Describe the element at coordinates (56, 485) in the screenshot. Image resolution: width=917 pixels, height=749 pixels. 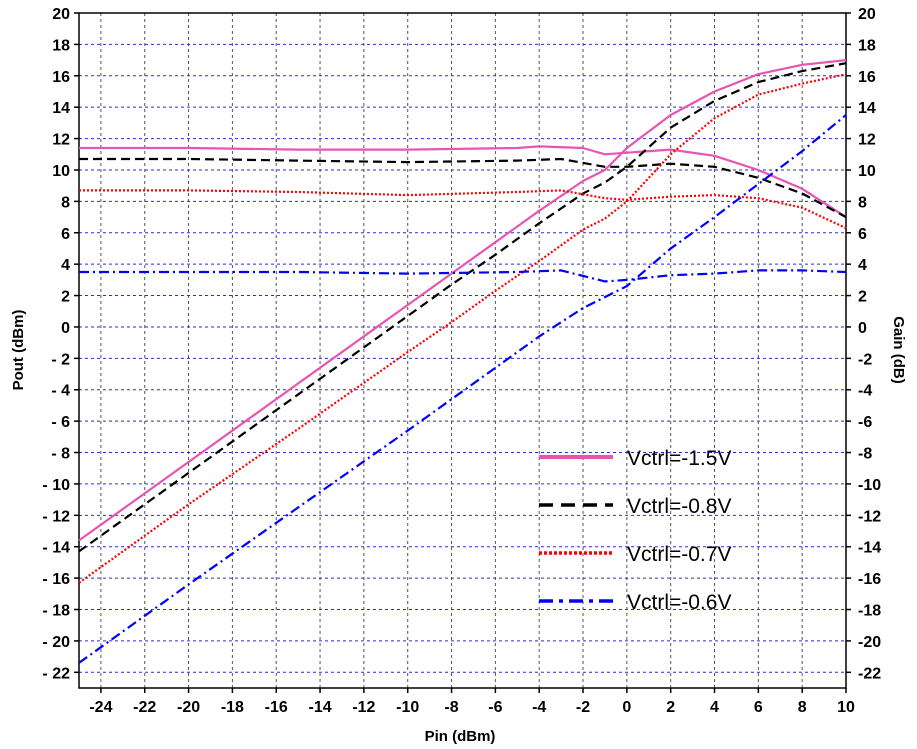
I see `y-tick-label: - 10` at that location.